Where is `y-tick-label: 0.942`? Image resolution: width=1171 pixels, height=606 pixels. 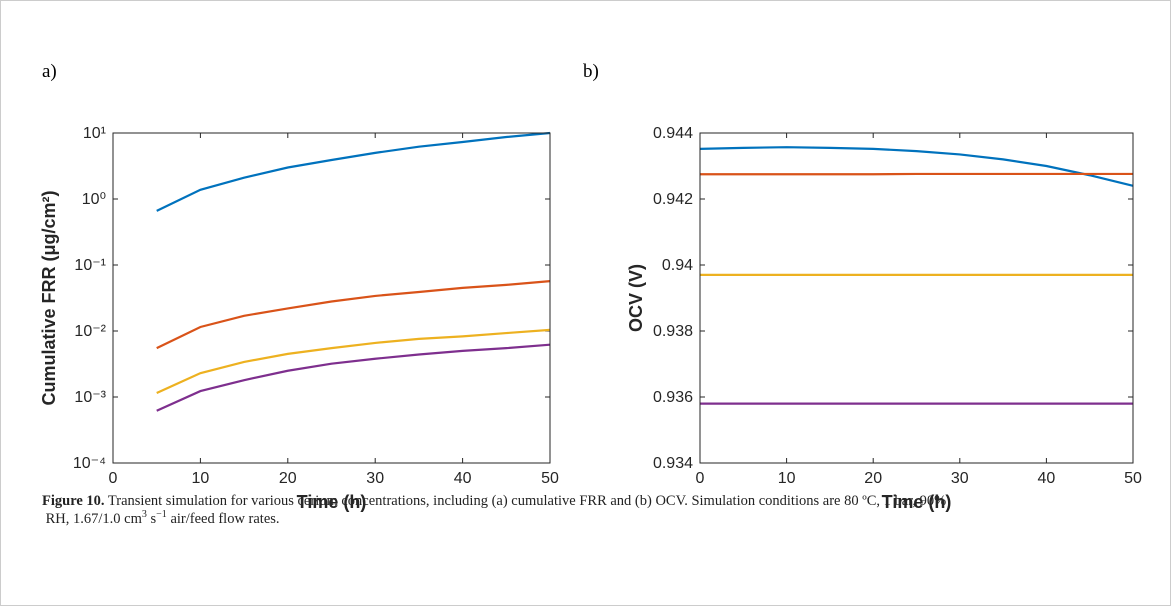
y-tick-label: 0.942 is located at coordinates (673, 199).